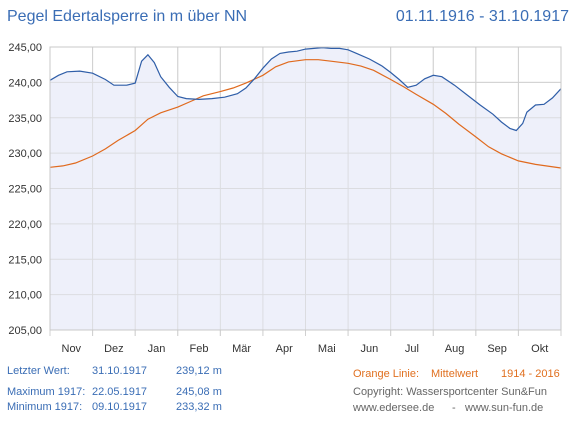 This screenshot has width=580, height=430. Describe the element at coordinates (120, 392) in the screenshot. I see `max-date: 22.05.1917` at that location.